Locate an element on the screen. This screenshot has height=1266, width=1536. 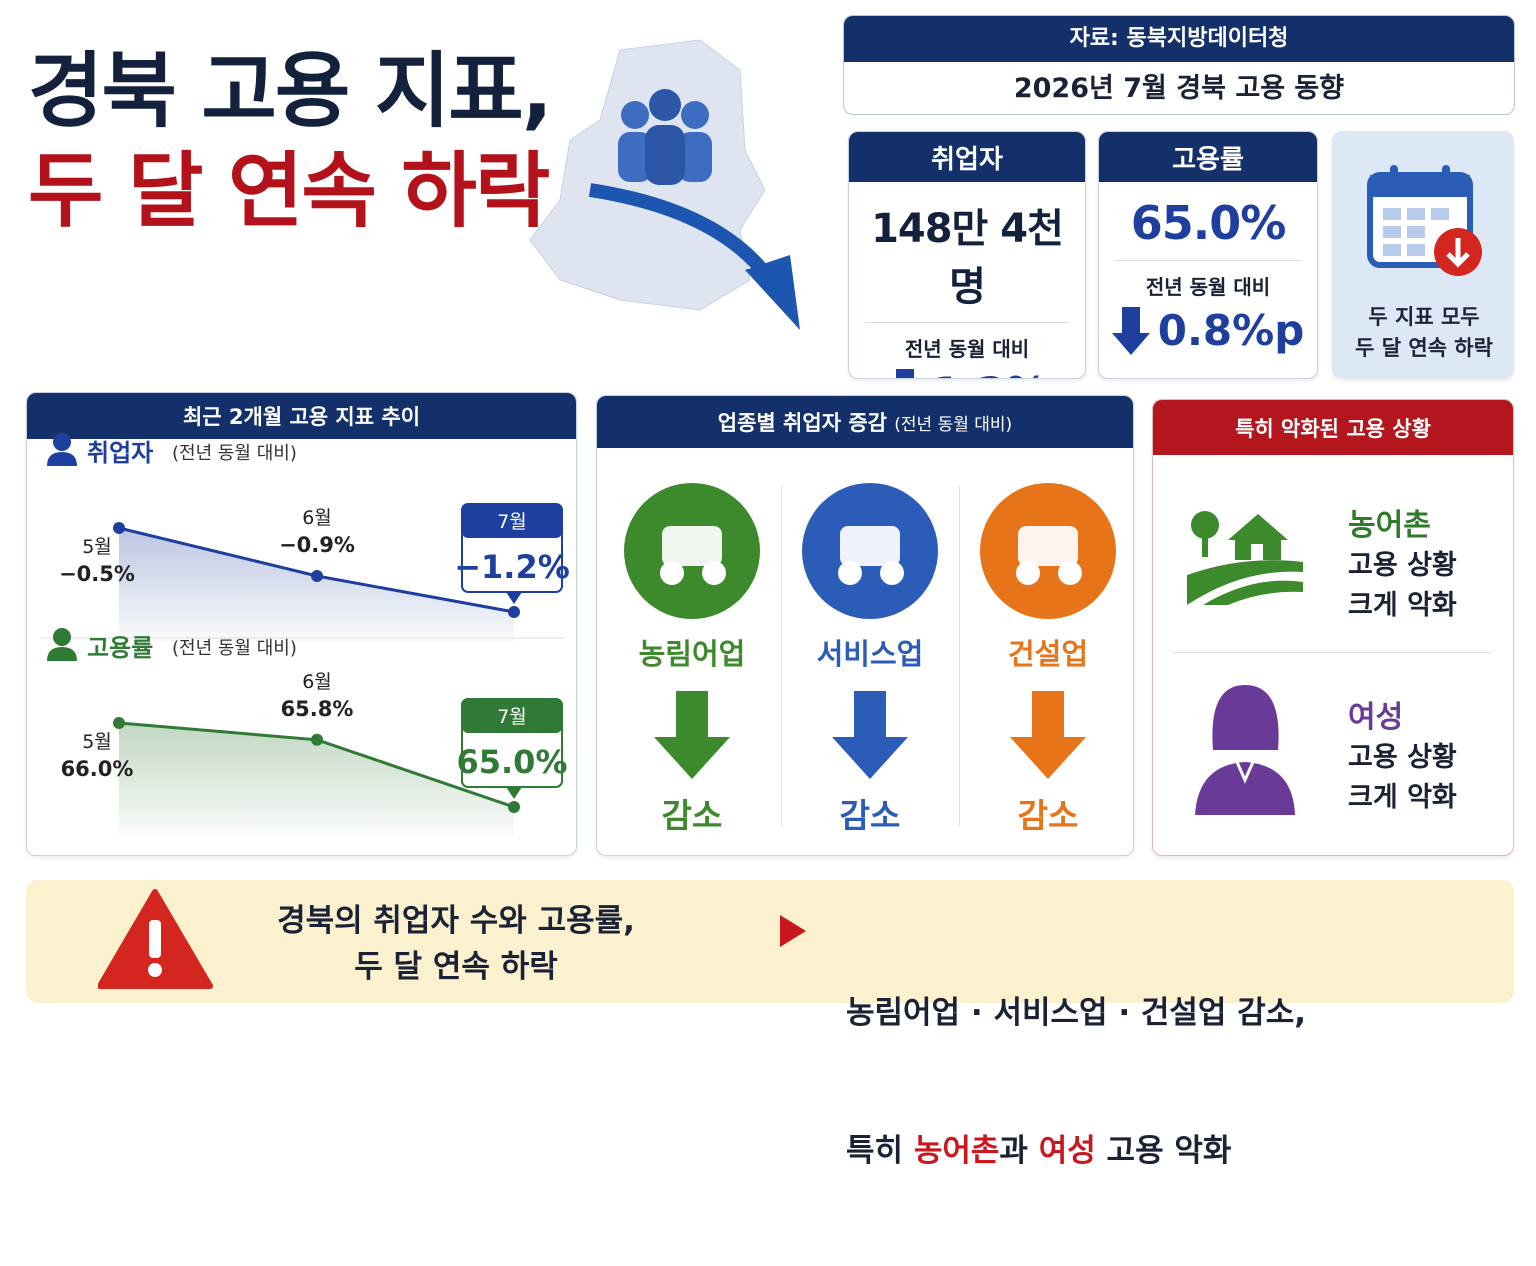
worse-desc: 고용 상황 크게 악화 is located at coordinates (1402, 586).